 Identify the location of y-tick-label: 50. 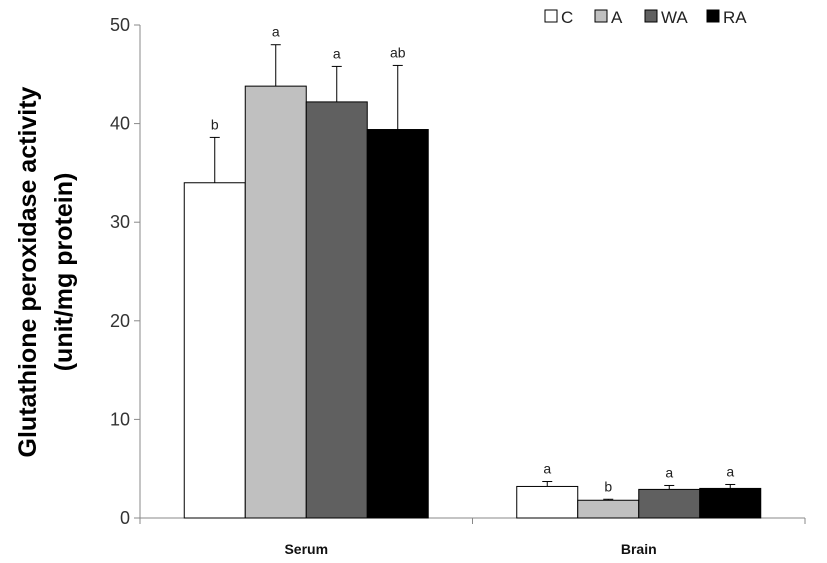
(120, 25).